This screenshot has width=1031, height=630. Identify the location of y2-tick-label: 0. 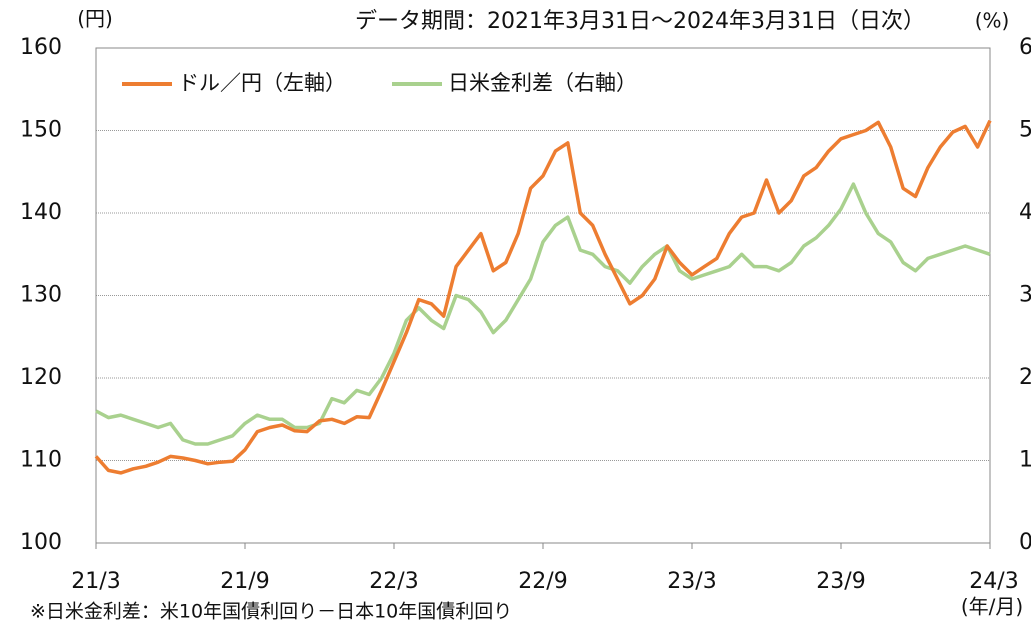
(1025, 542).